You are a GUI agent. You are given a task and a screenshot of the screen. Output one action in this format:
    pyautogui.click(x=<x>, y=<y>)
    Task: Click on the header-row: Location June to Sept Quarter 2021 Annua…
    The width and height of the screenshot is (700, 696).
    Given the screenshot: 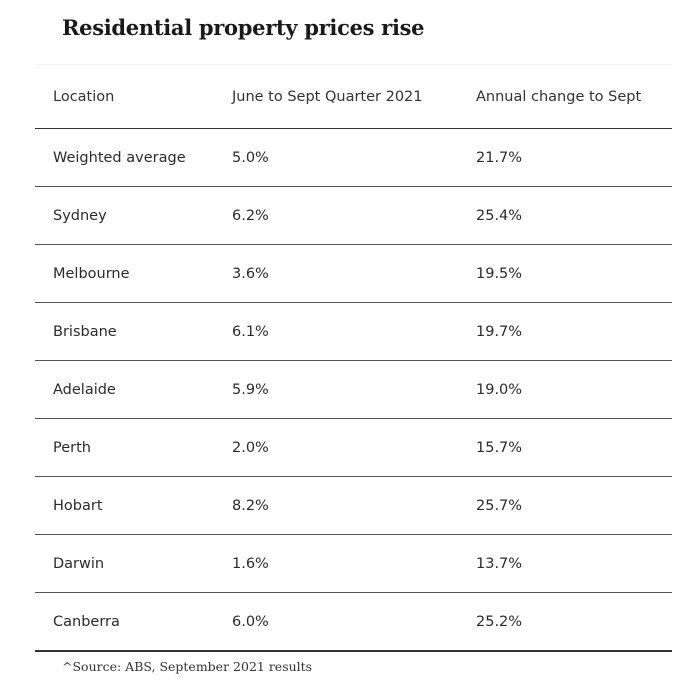 What is the action you would take?
    pyautogui.click(x=353, y=97)
    